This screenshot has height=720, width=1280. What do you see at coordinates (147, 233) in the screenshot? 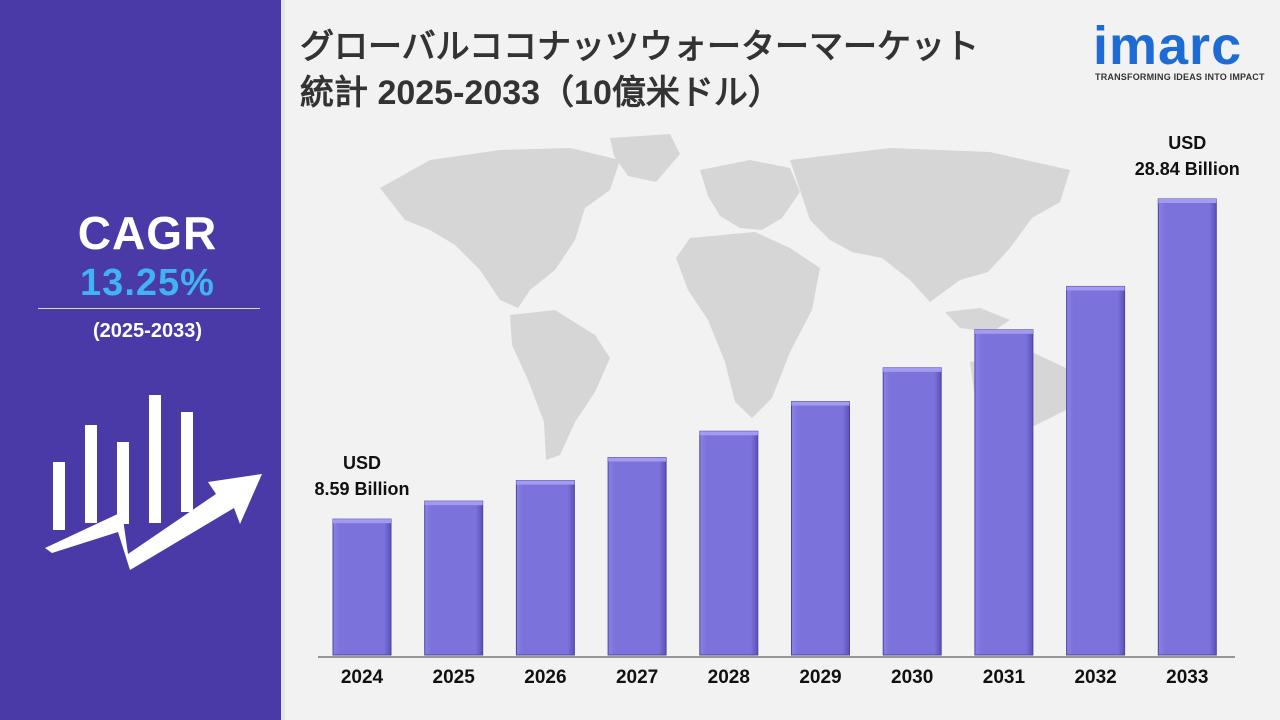
I see `cagr-label: CAGR` at bounding box center [147, 233].